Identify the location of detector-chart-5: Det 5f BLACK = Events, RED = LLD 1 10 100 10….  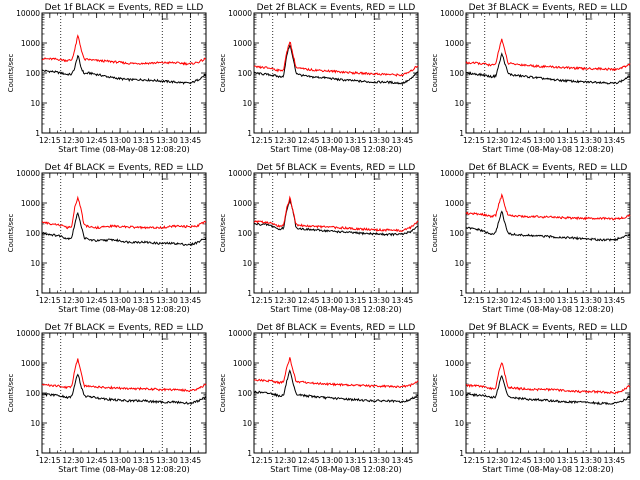
(319, 238).